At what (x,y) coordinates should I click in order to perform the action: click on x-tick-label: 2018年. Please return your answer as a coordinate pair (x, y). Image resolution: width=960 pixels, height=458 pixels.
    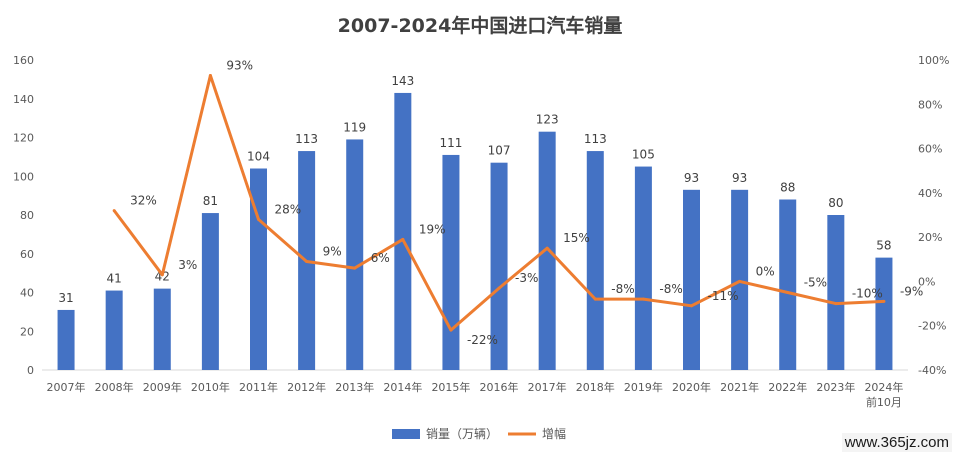
    Looking at the image, I should click on (595, 387).